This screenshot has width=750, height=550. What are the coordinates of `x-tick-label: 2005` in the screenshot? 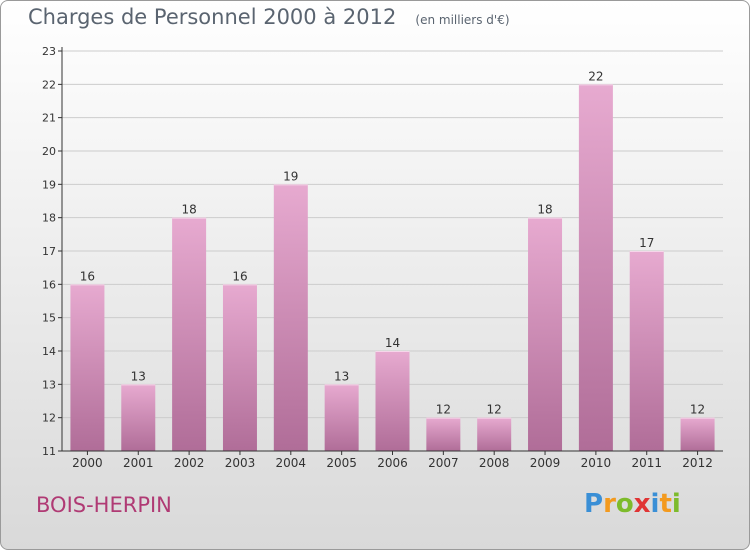 It's located at (341, 463).